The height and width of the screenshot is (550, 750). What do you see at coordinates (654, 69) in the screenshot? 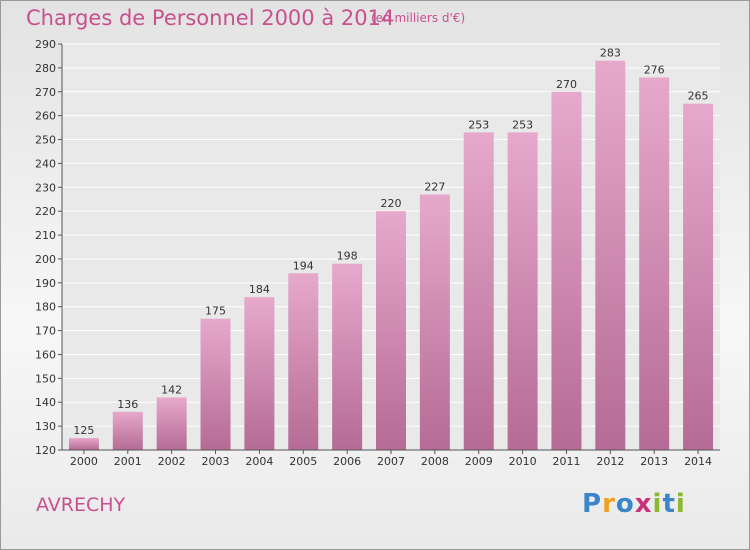
I see `value-label: 276` at bounding box center [654, 69].